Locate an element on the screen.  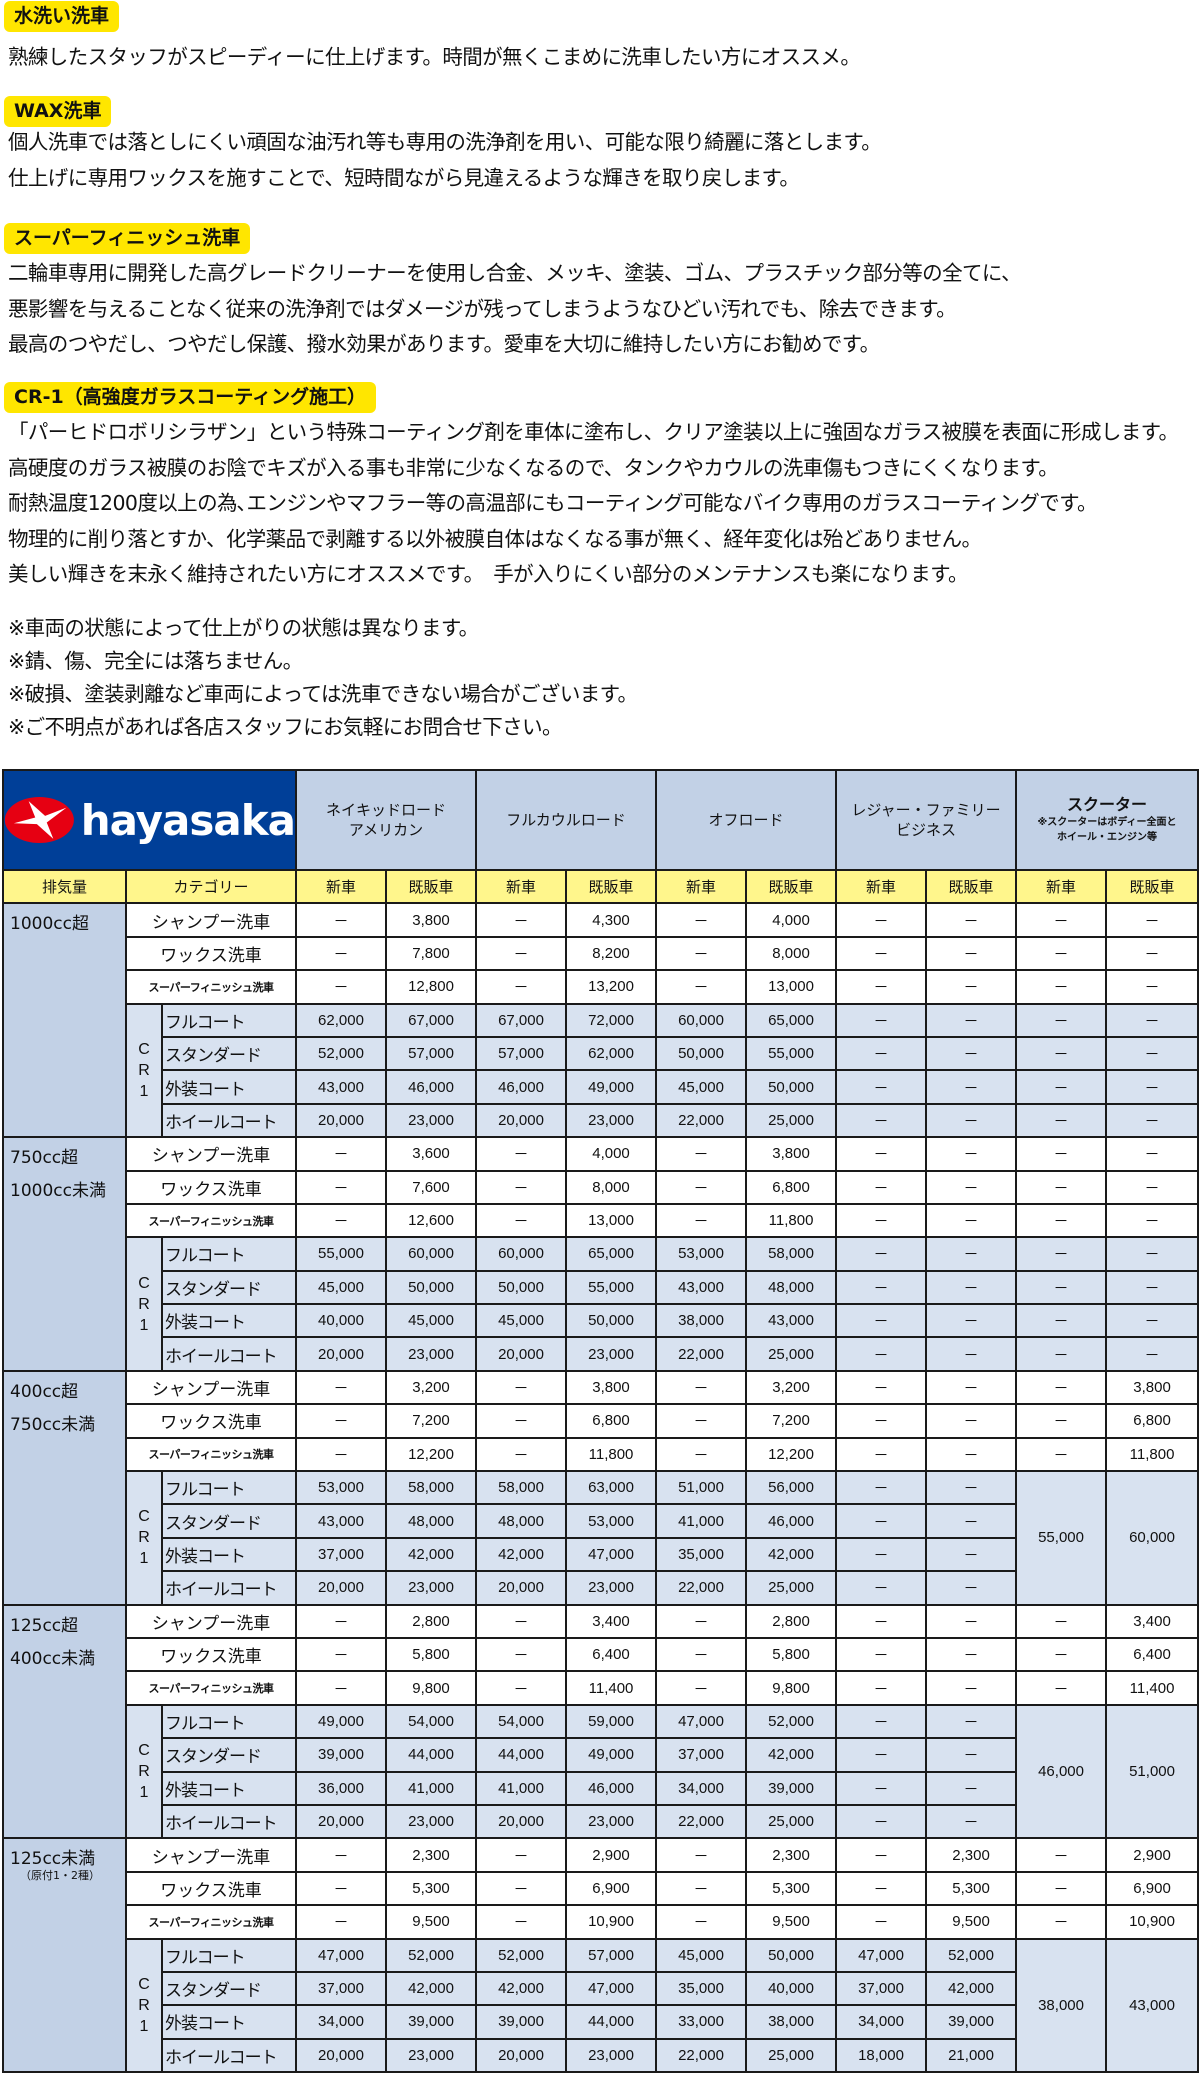
displacement-label: 400cc未満 is located at coordinates (53, 1658).